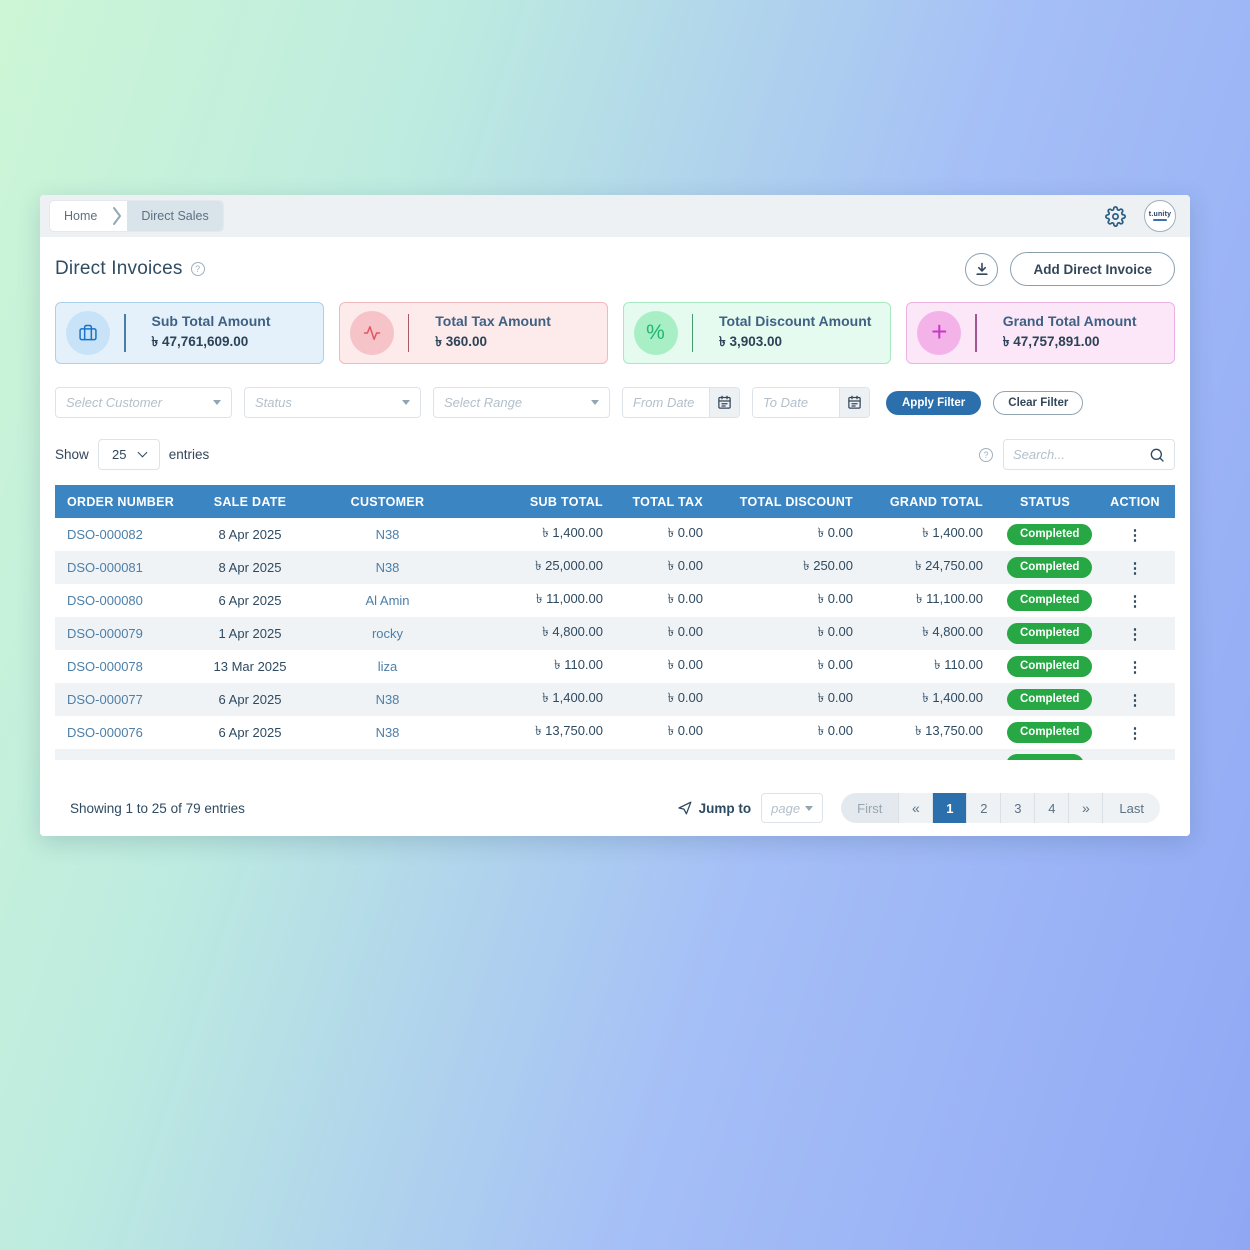 This screenshot has height=1250, width=1250. What do you see at coordinates (986, 454) in the screenshot?
I see `search-help-icon: ?` at bounding box center [986, 454].